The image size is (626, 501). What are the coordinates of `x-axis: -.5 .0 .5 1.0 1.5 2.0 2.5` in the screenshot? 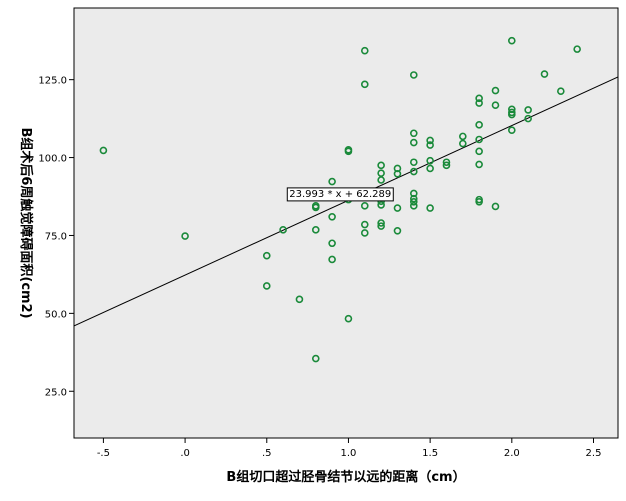 It's located at (349, 448).